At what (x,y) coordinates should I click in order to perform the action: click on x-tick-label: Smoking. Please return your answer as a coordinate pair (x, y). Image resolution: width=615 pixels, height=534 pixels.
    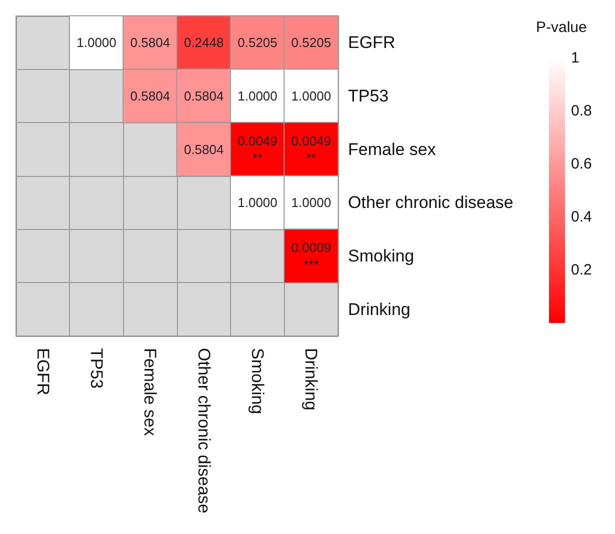
    Looking at the image, I should click on (257, 381).